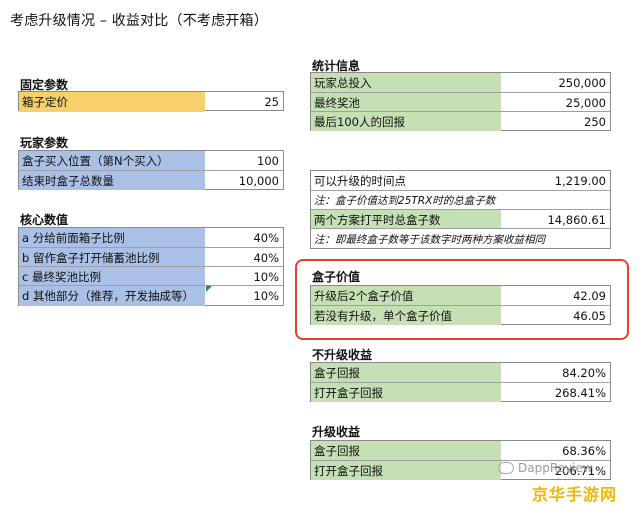  What do you see at coordinates (336, 432) in the screenshot?
I see `upgrade-heading: 升级收益` at bounding box center [336, 432].